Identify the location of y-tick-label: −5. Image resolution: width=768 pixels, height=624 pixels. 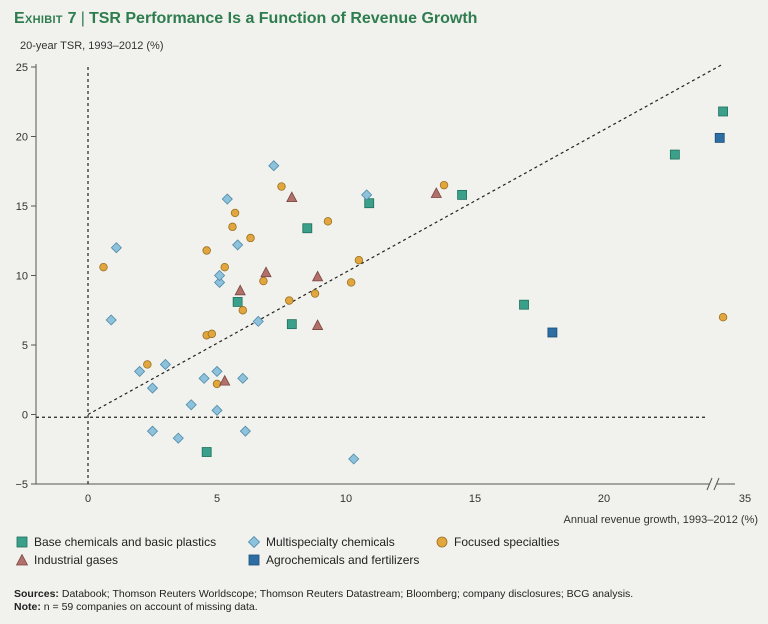
(21, 485).